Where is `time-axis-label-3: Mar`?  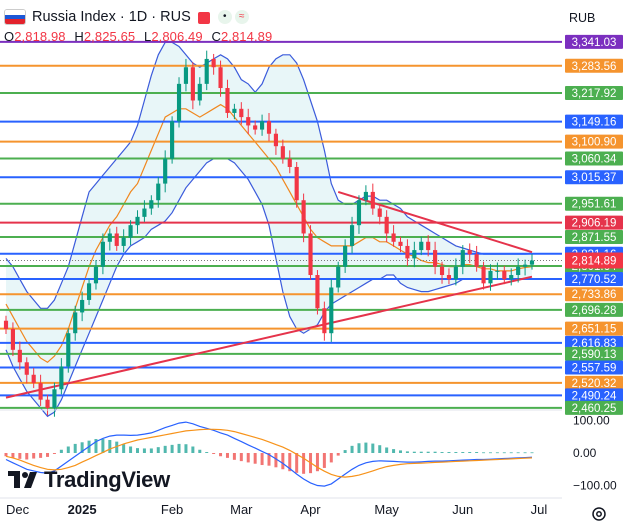
time-axis-label-3: Mar is located at coordinates (241, 509).